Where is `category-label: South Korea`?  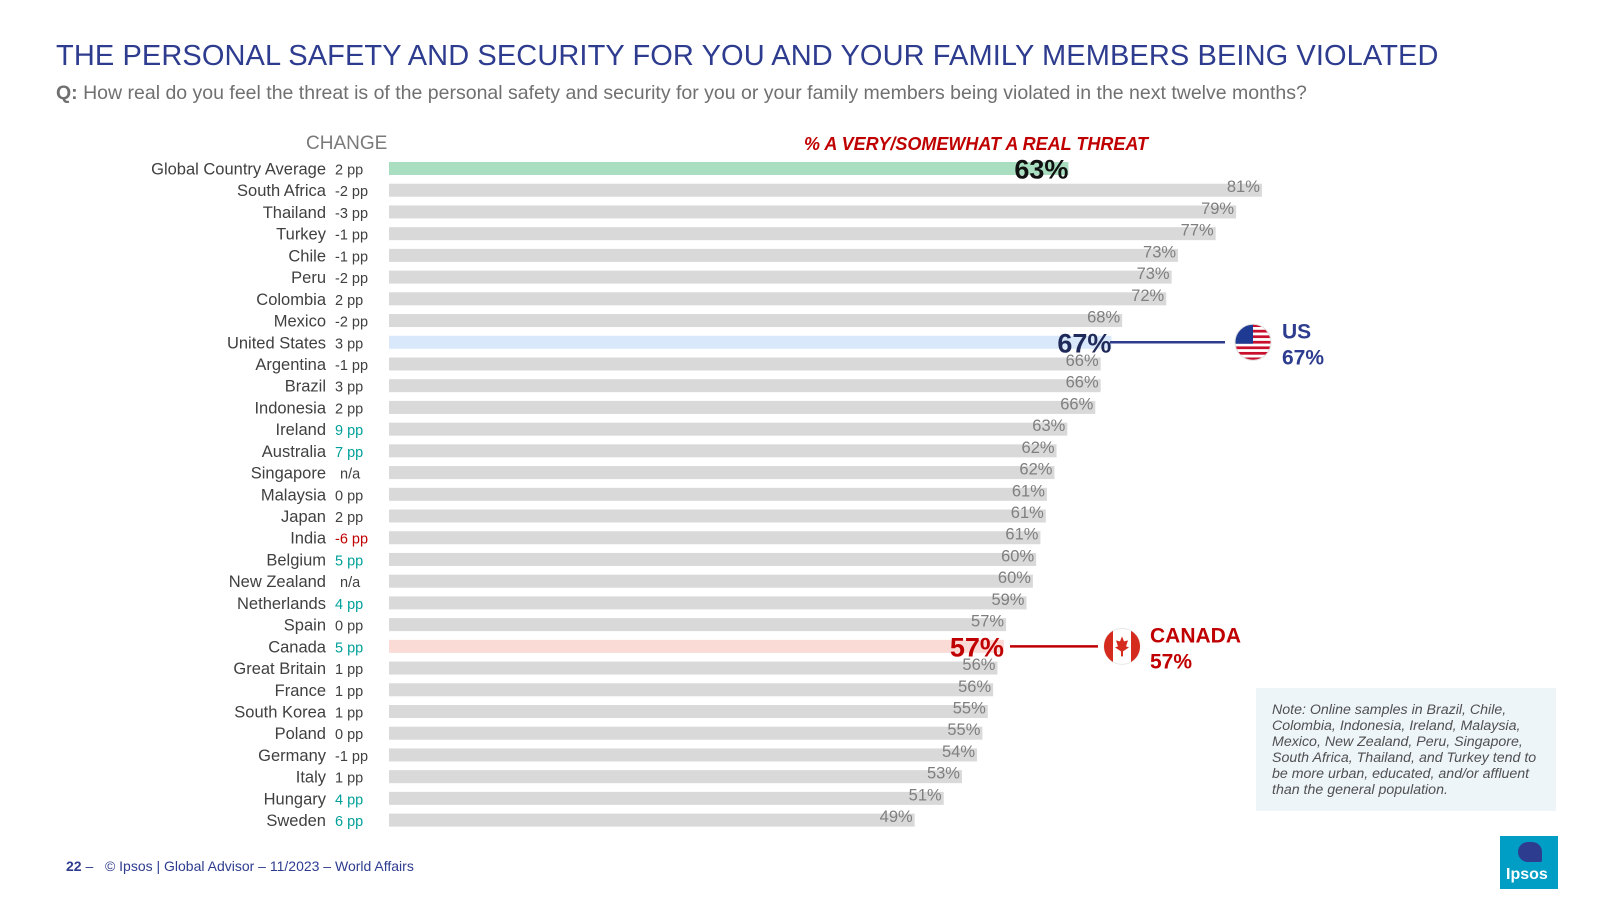 category-label: South Korea is located at coordinates (280, 713).